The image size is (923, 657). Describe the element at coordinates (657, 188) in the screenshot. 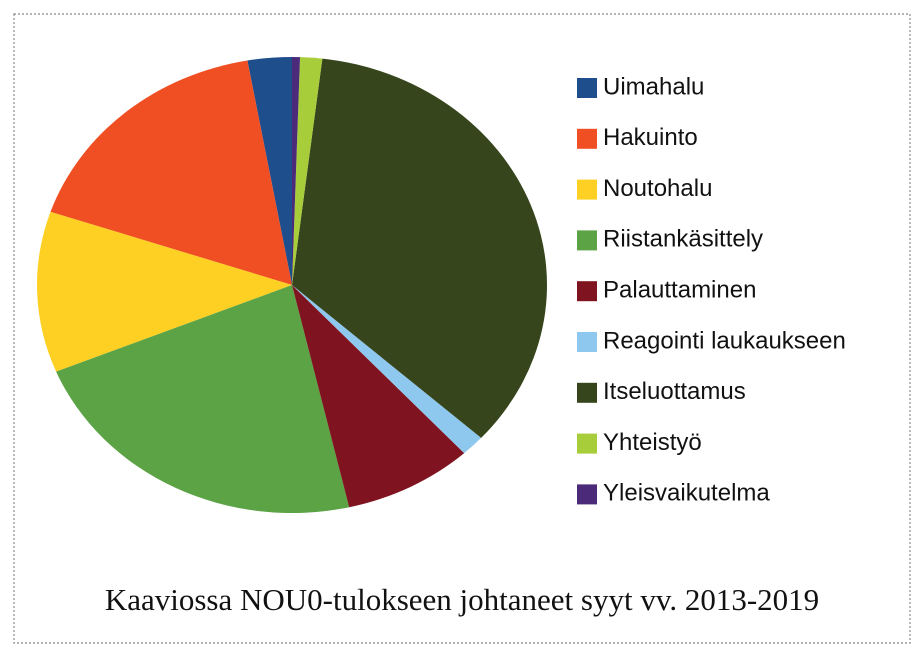

I see `legend-label: Noutohalu` at that location.